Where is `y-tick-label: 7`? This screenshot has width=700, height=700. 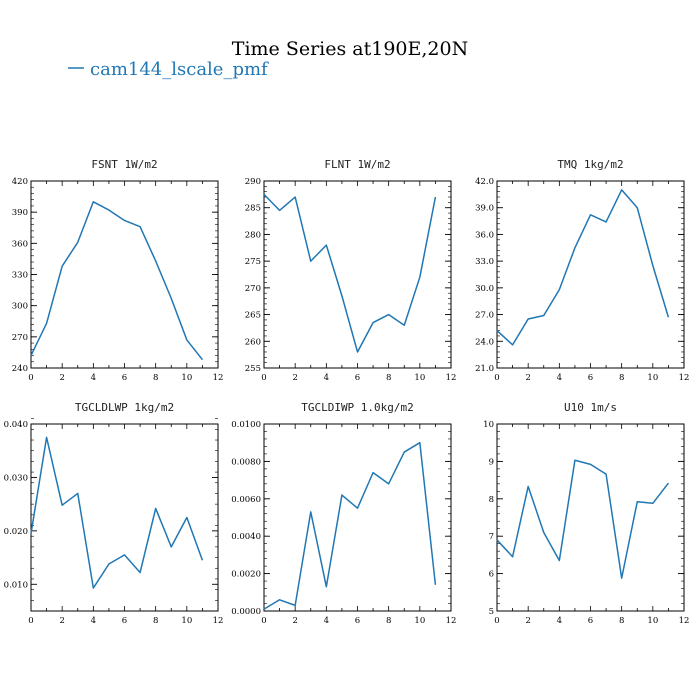 y-tick-label: 7 is located at coordinates (491, 537).